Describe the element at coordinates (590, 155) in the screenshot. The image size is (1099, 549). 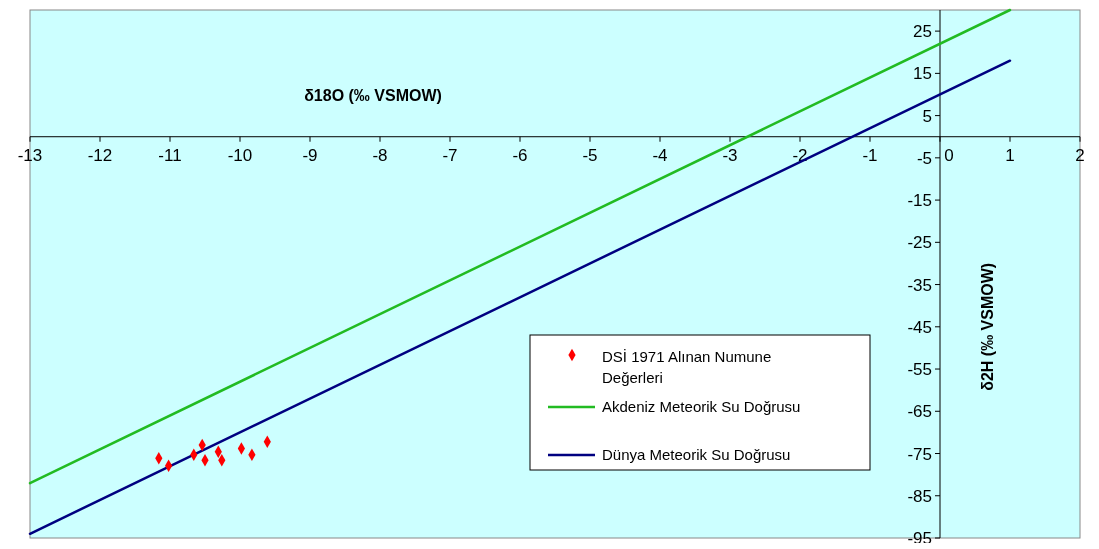
I see `x-tick-label: -5` at that location.